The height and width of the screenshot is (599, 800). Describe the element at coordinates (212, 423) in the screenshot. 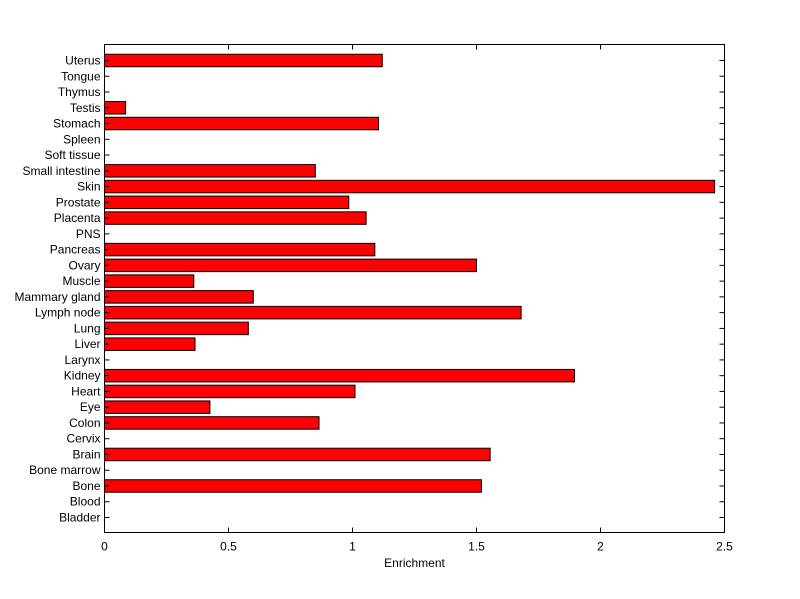

I see `bar-colon` at that location.